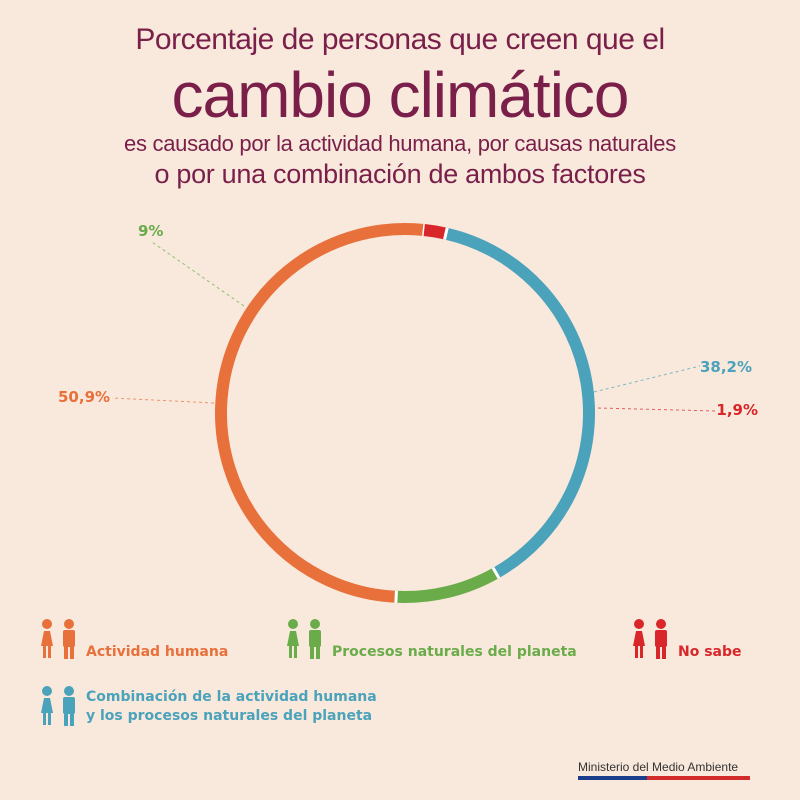 This screenshot has height=800, width=800. I want to click on legend-label-unknown: No sabe, so click(710, 651).